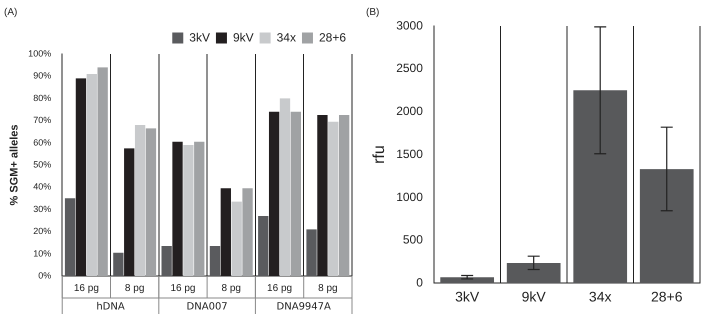 This screenshot has height=322, width=710. I want to click on y-tick-label: 20%, so click(42, 231).